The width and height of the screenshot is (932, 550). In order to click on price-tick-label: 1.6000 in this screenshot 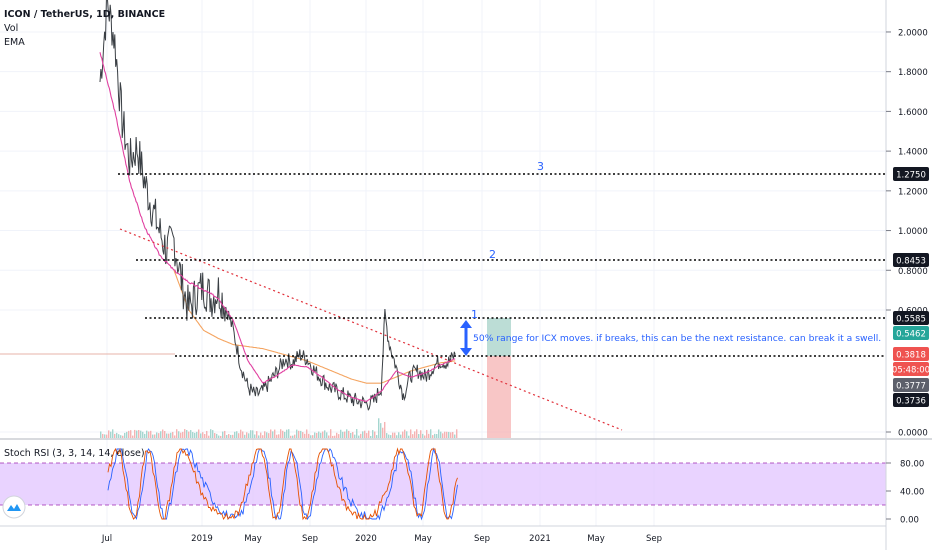, I will do `click(913, 113)`.